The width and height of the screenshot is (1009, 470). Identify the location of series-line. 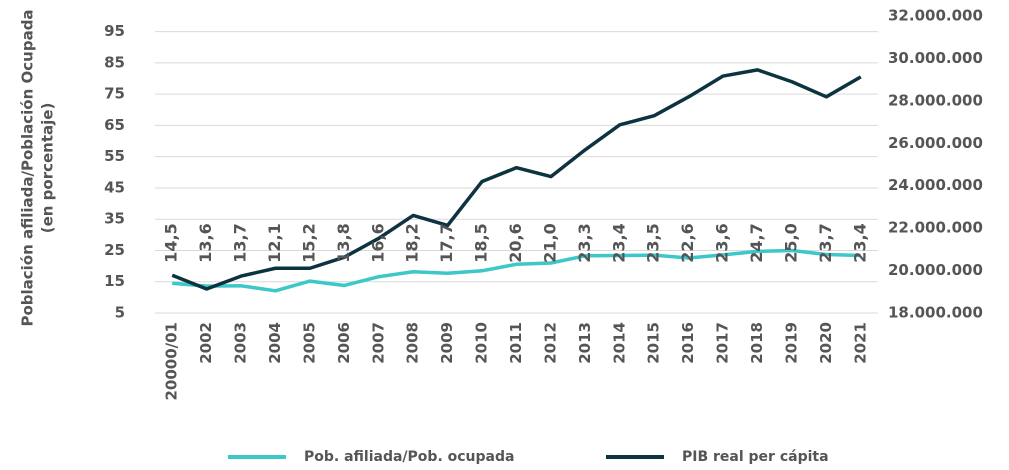
(516, 270).